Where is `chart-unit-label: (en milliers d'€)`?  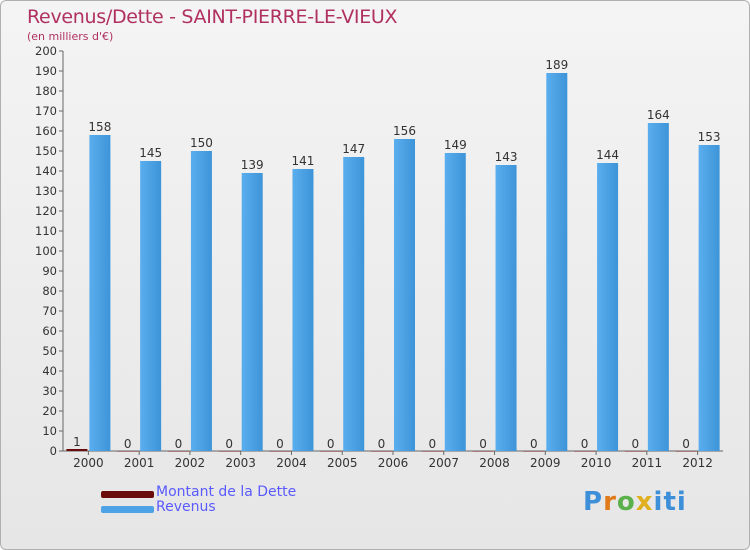 chart-unit-label: (en milliers d'€) is located at coordinates (70, 36).